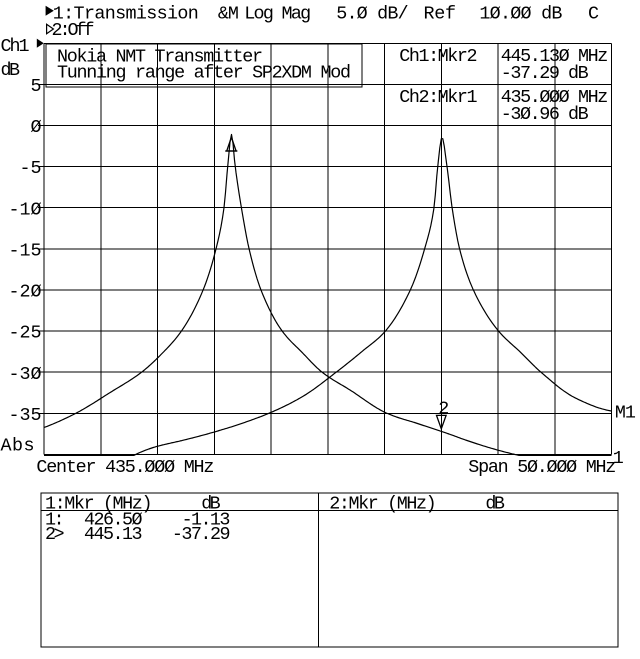 This screenshot has height=659, width=640. I want to click on svg-text: Center 435.ØØØ MHz, so click(125, 467).